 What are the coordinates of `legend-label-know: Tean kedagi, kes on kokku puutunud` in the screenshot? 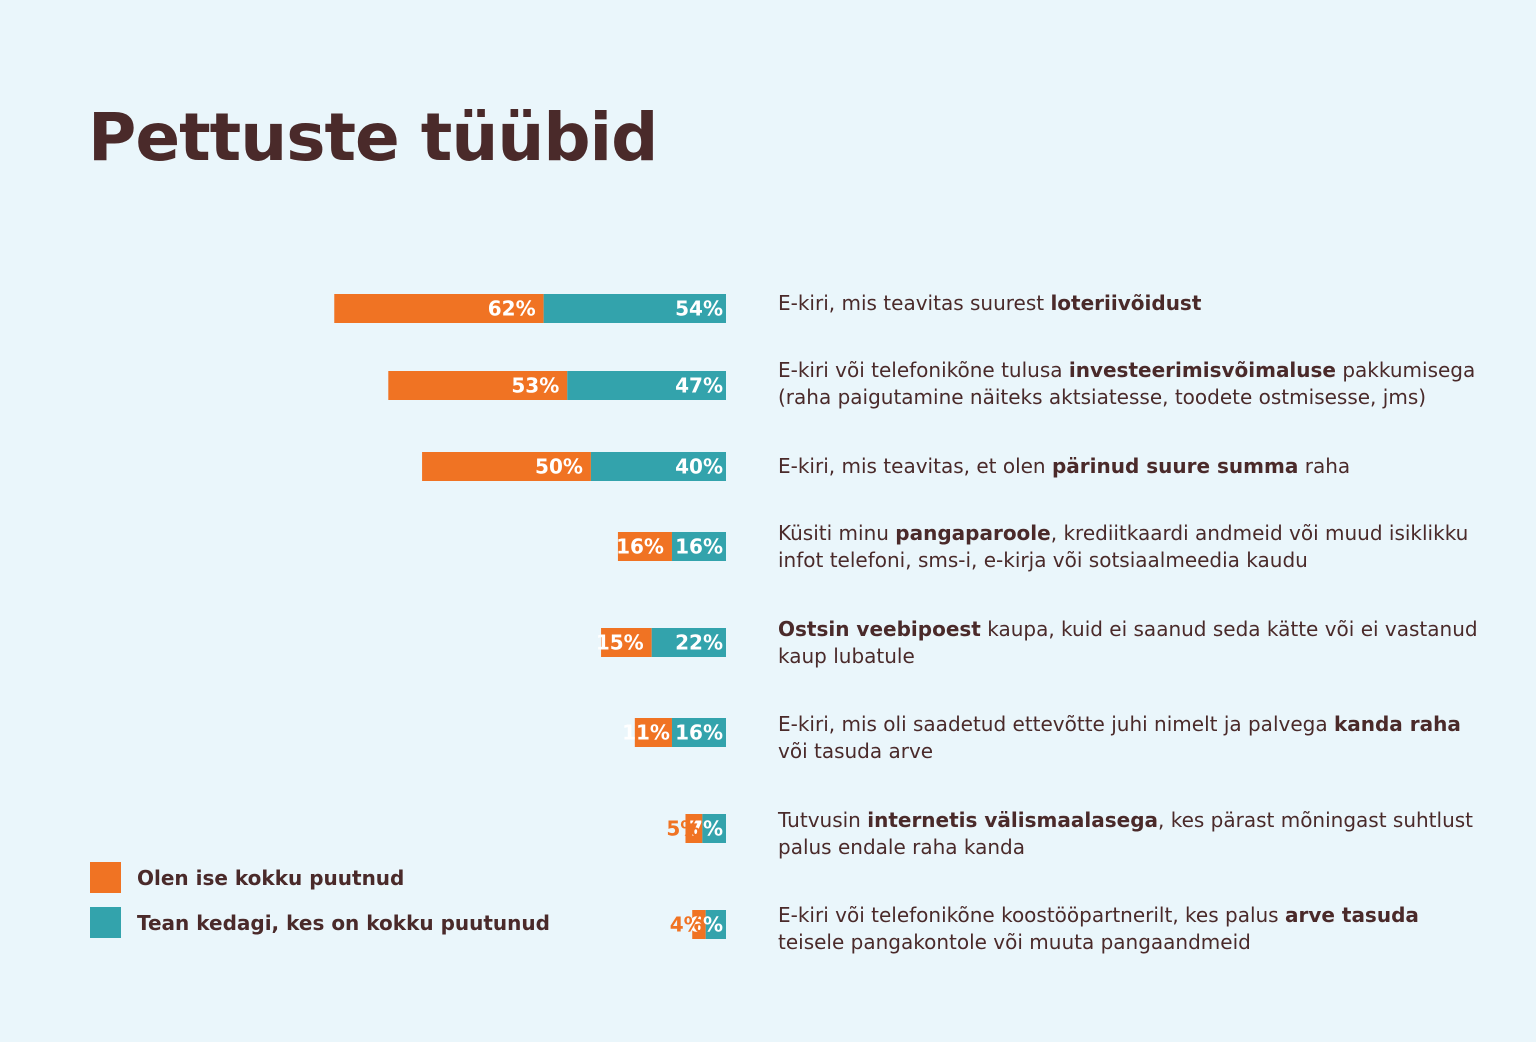 It's located at (343, 922).